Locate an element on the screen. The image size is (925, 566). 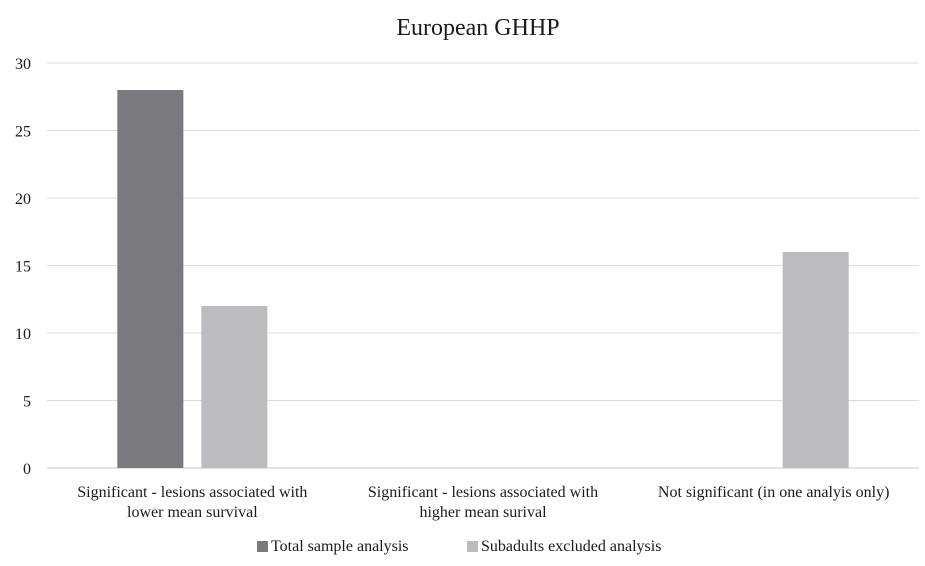
y-tick-label: 20 is located at coordinates (23, 199).